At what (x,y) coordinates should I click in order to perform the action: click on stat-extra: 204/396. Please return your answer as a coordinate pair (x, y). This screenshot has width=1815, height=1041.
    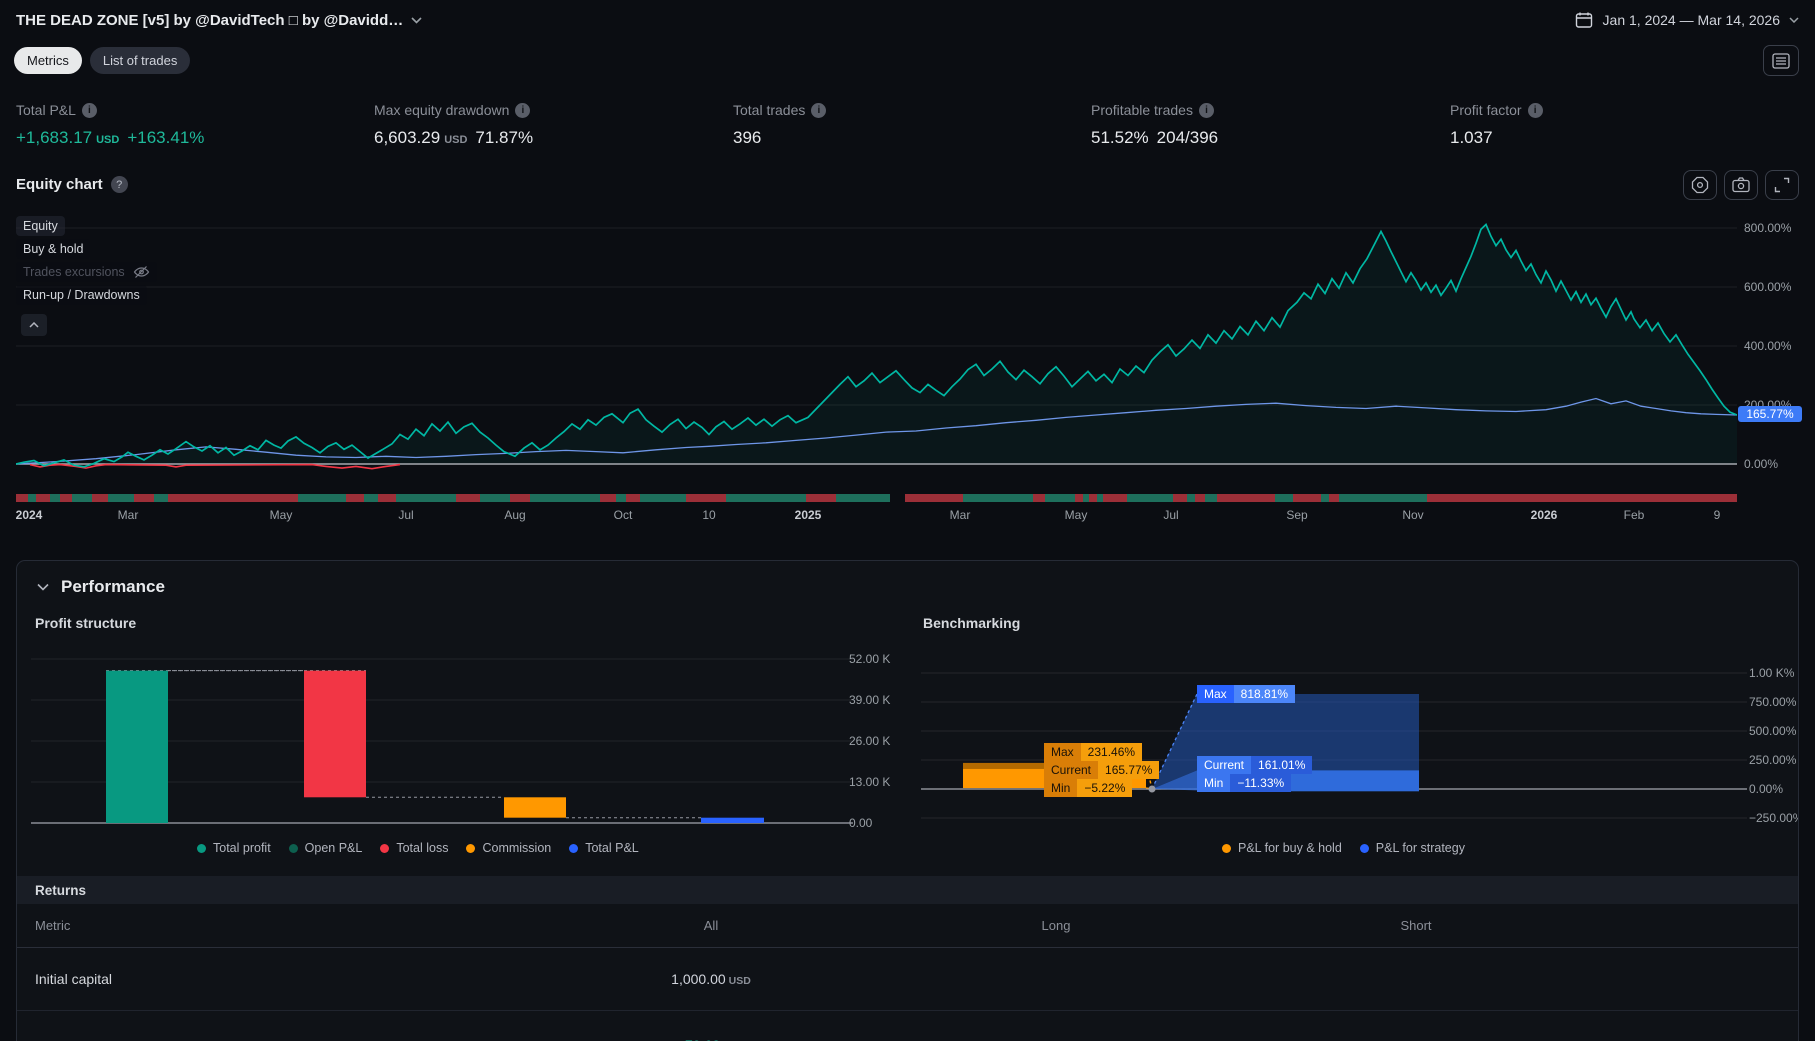
    Looking at the image, I should click on (1187, 137).